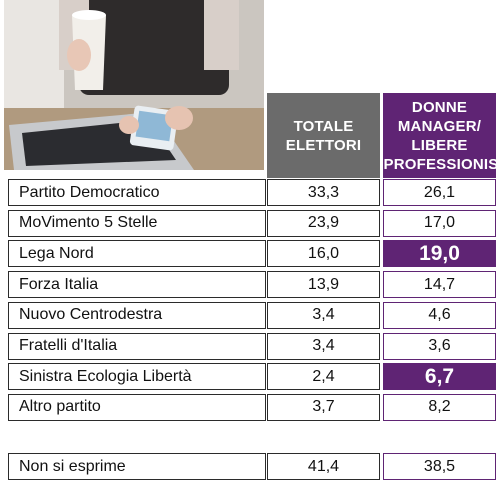 Image resolution: width=500 pixels, height=496 pixels. What do you see at coordinates (439, 254) in the screenshot?
I see `donne-value-highlighted: 19,0` at bounding box center [439, 254].